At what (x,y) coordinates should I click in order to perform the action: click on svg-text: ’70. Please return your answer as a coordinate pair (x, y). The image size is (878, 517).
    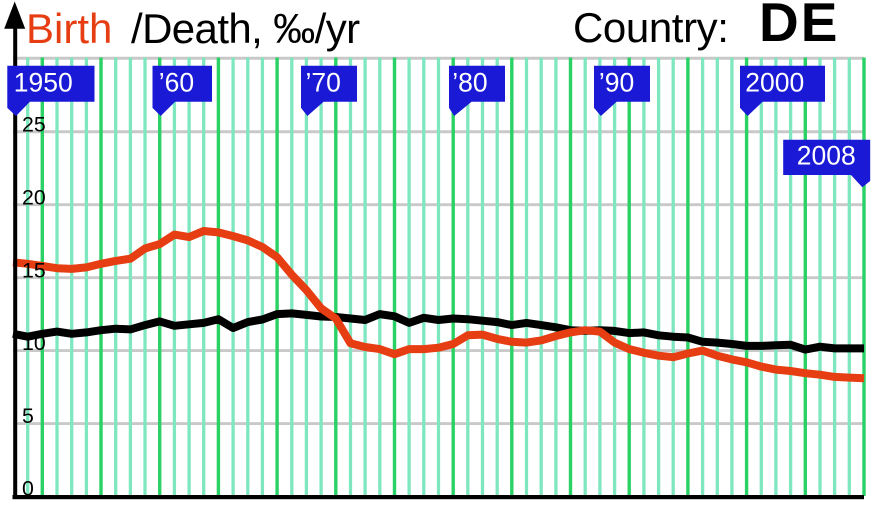
    Looking at the image, I should click on (323, 82).